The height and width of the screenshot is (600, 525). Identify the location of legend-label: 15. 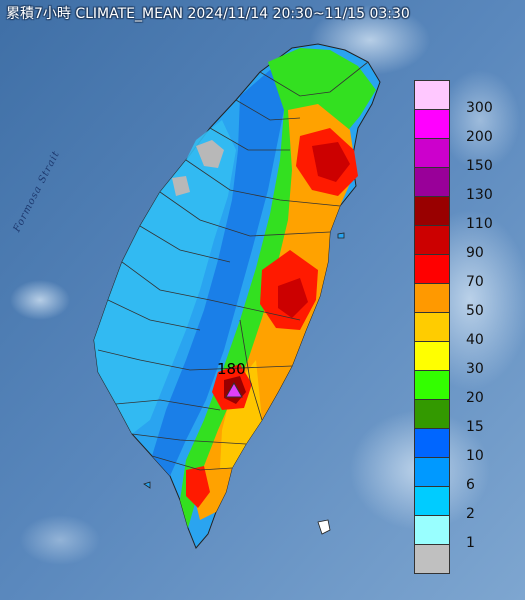
(475, 427).